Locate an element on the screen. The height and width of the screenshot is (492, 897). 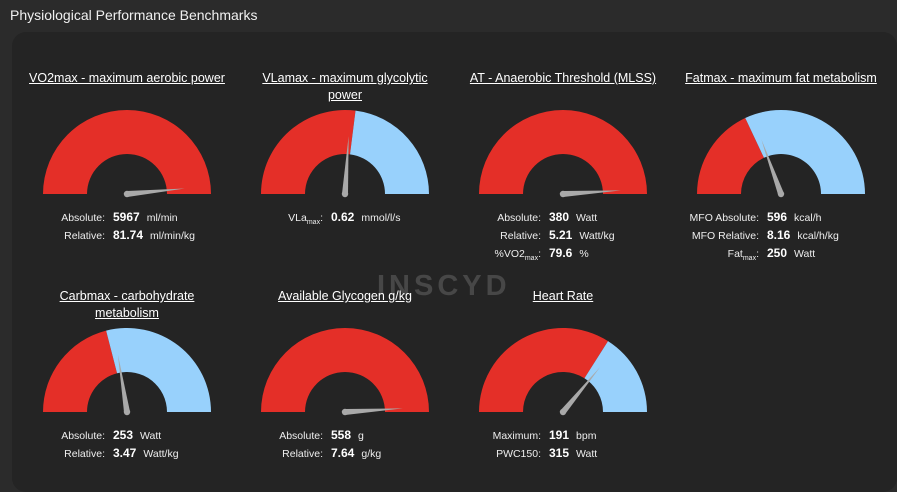
gauge-stats: Maximum: 191 bpm PWC150: 315 Watt is located at coordinates (563, 446).